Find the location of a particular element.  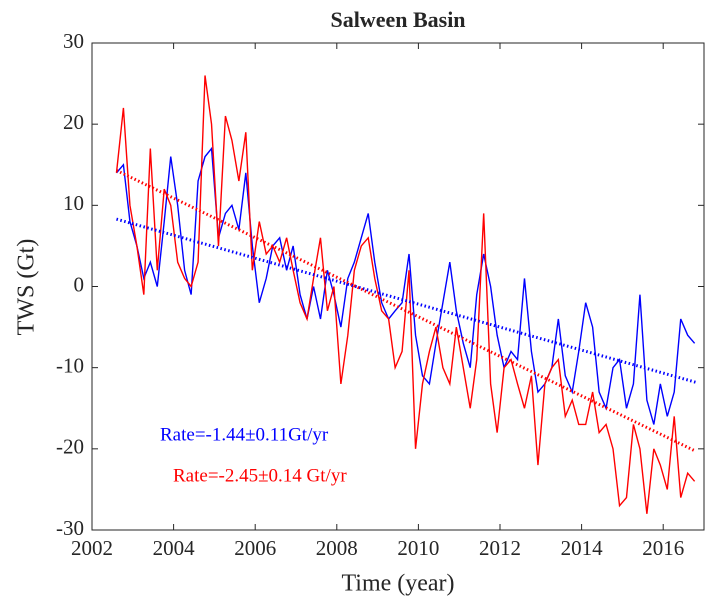

y-tick-label: 30 is located at coordinates (73, 41).